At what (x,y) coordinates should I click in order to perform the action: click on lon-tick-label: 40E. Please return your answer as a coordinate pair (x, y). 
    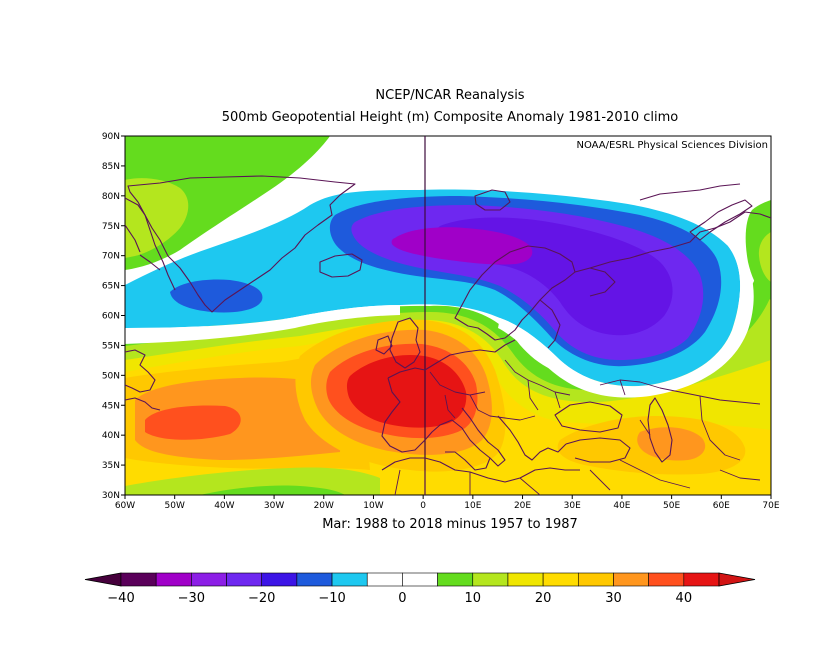
    Looking at the image, I should click on (621, 506).